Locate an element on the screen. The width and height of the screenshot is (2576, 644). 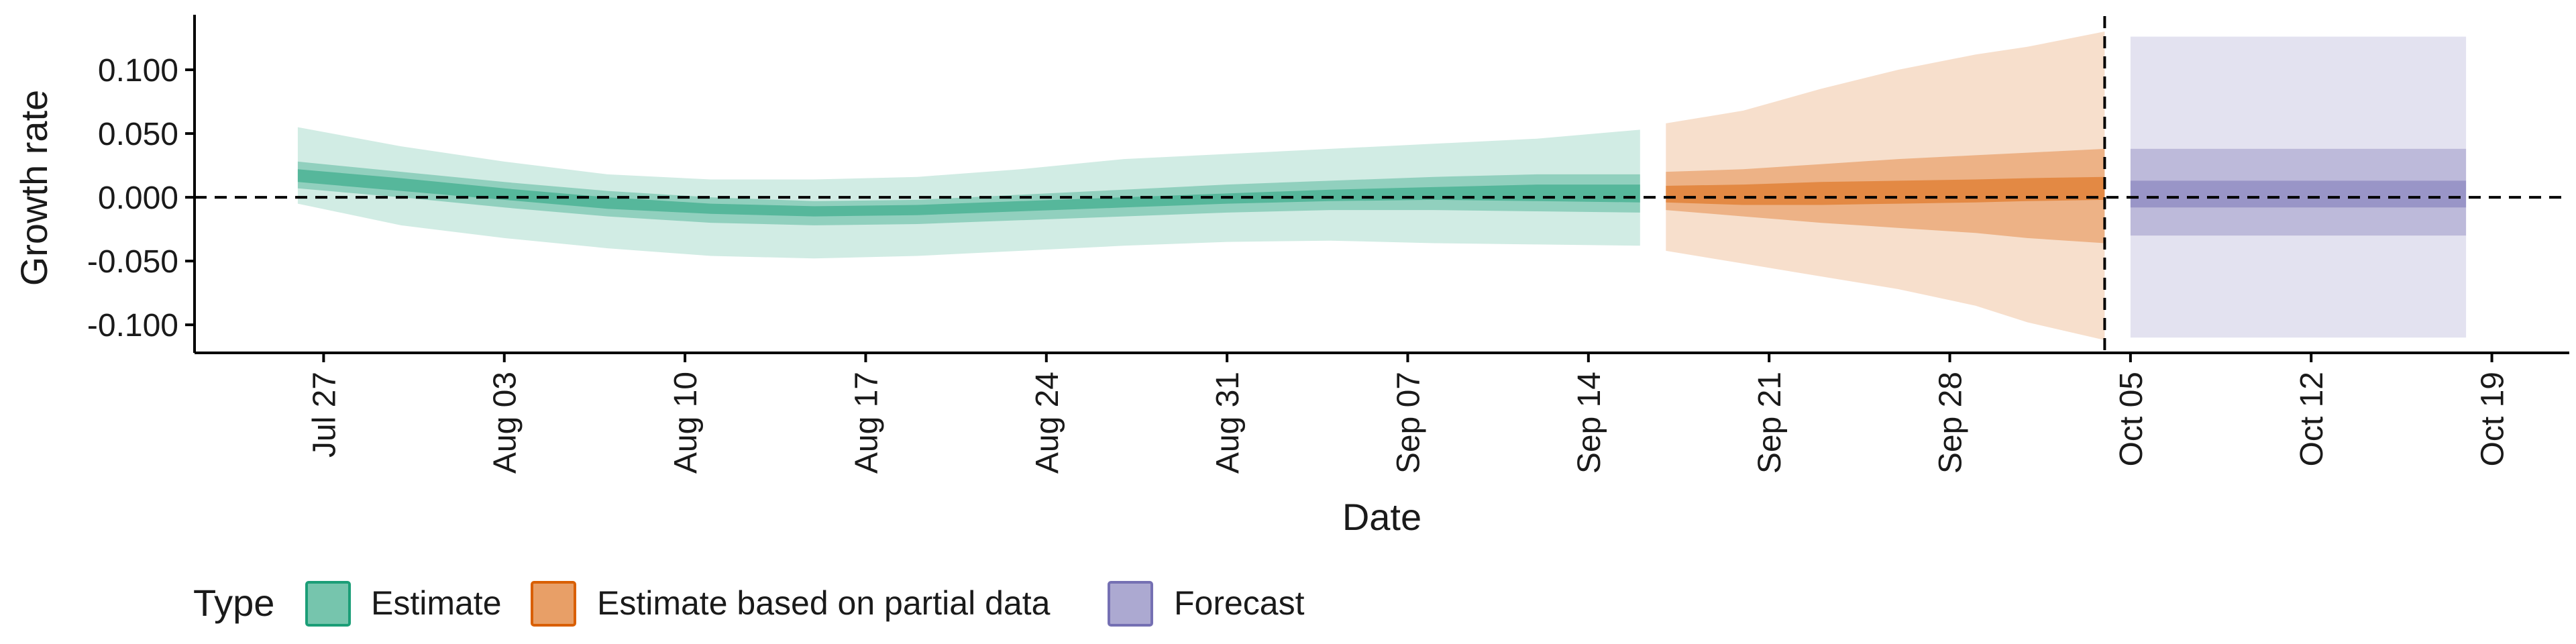
y-tick-label: 0.100 is located at coordinates (138, 71).